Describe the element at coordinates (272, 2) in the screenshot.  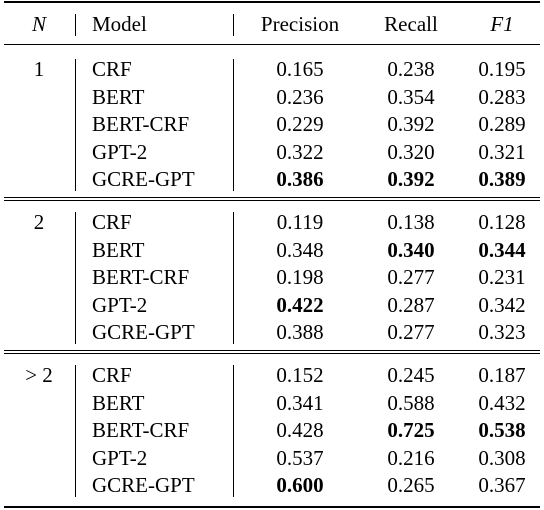
I see `top-rule` at that location.